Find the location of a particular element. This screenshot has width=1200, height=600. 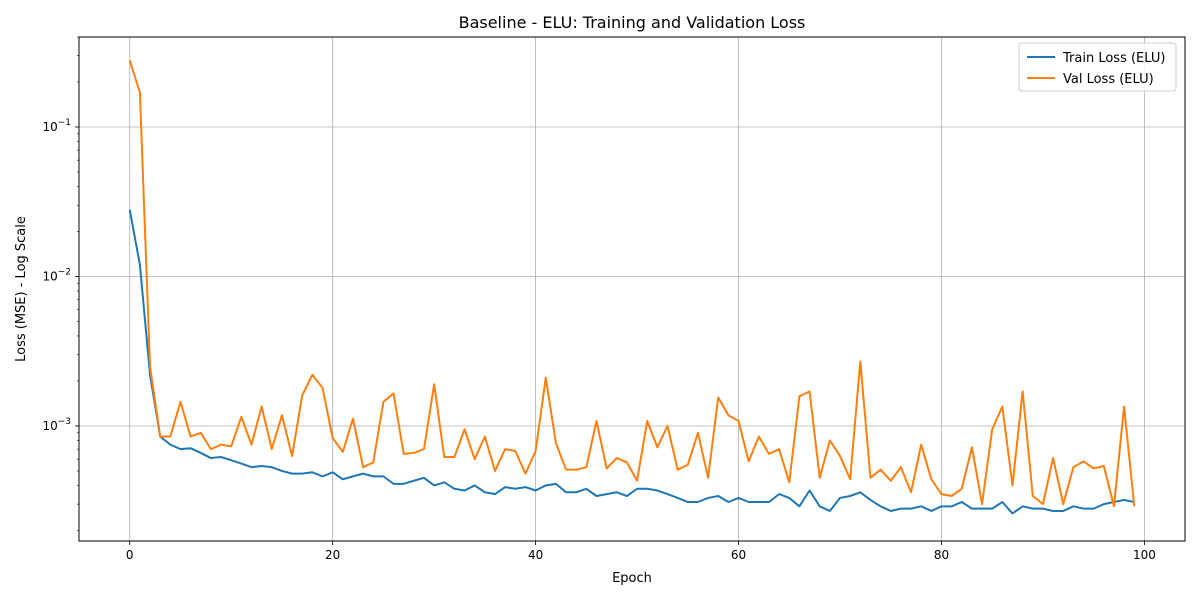

x-tick-label: 40 is located at coordinates (535, 555).